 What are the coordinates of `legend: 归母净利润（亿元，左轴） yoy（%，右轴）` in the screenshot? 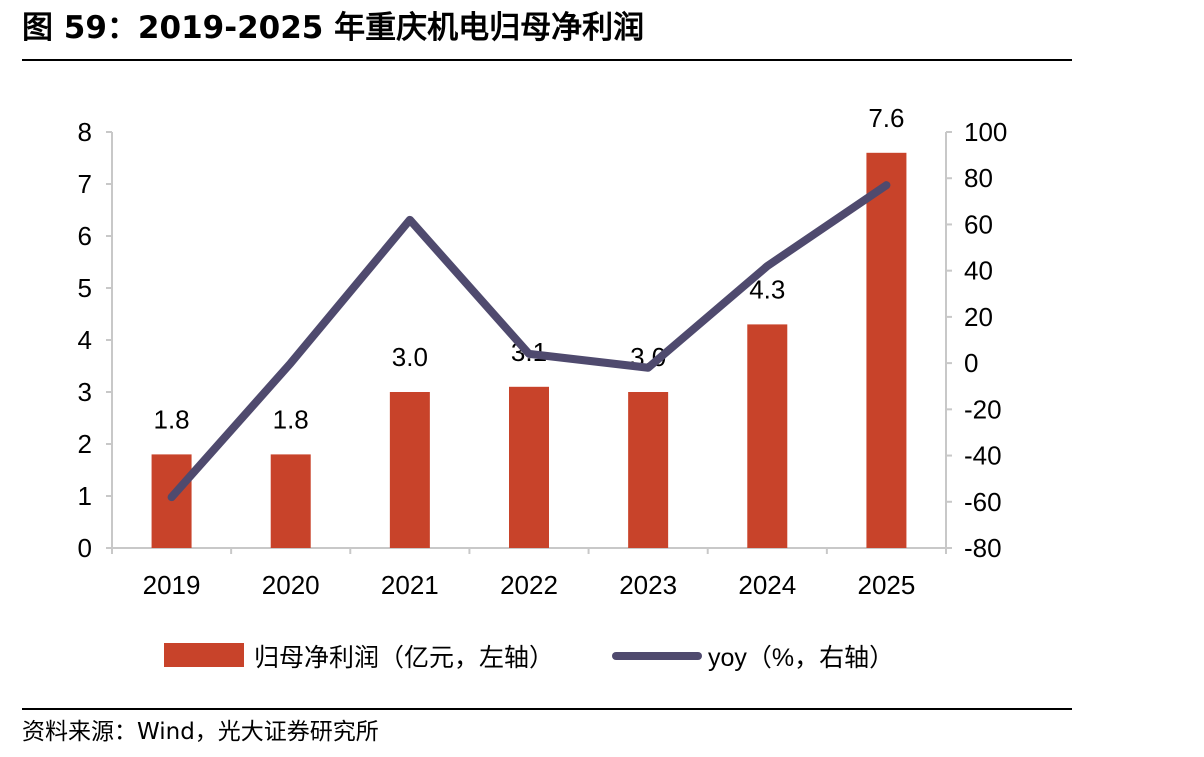 It's located at (529, 657).